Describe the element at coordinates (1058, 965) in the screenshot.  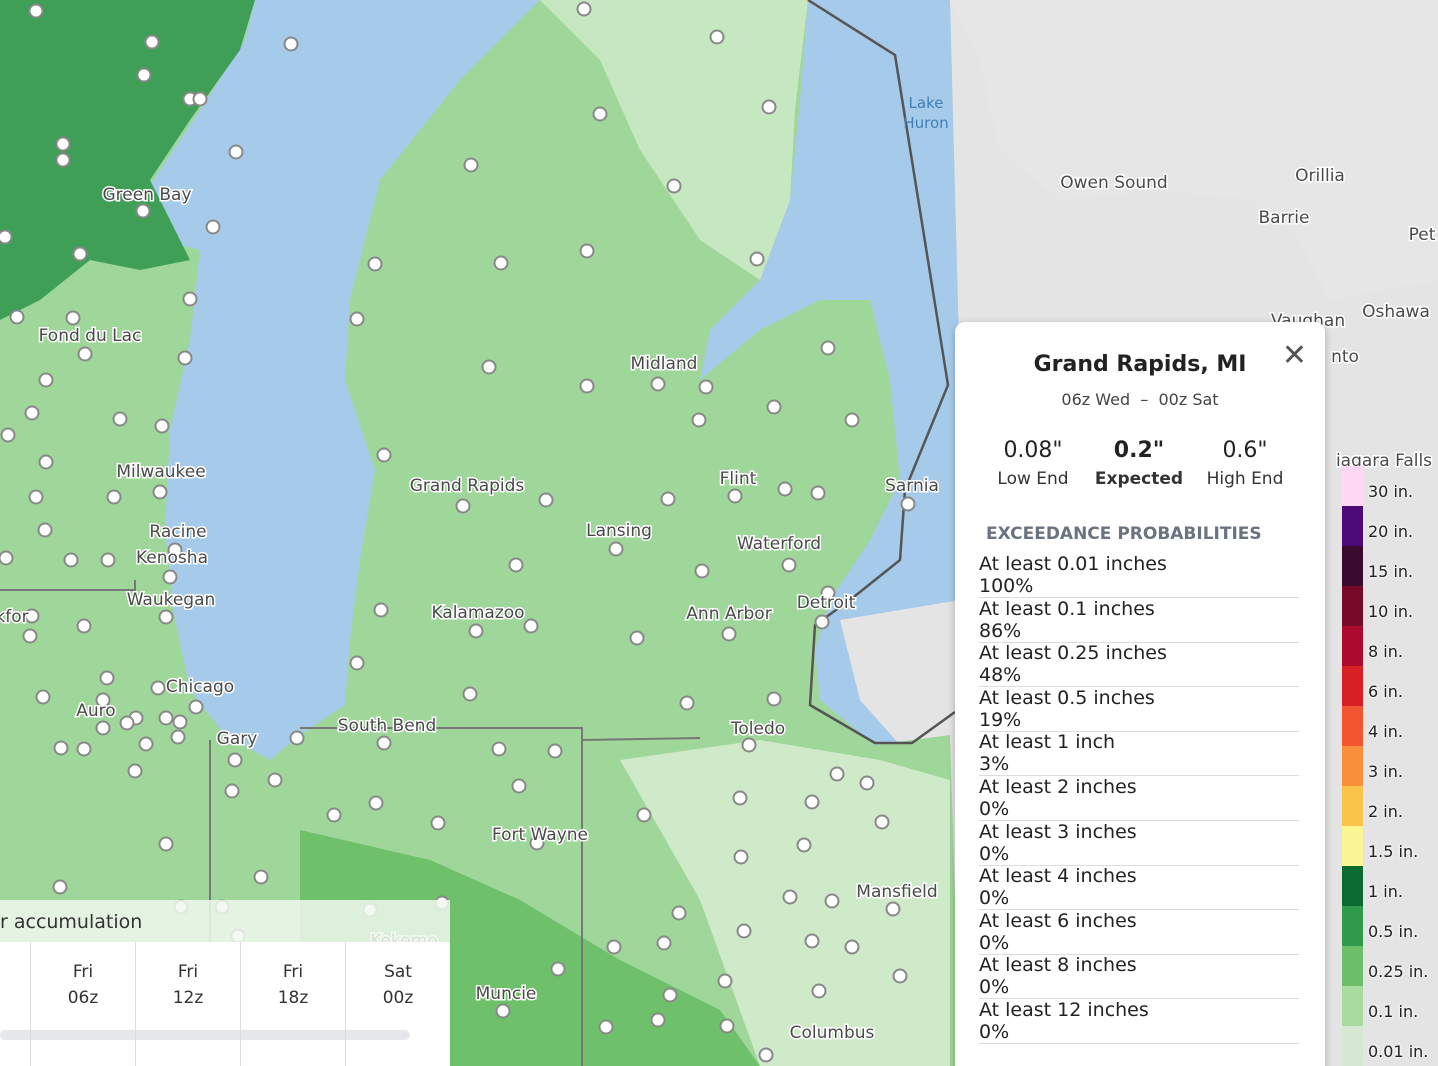
I see `row-label: At least 8 inches` at that location.